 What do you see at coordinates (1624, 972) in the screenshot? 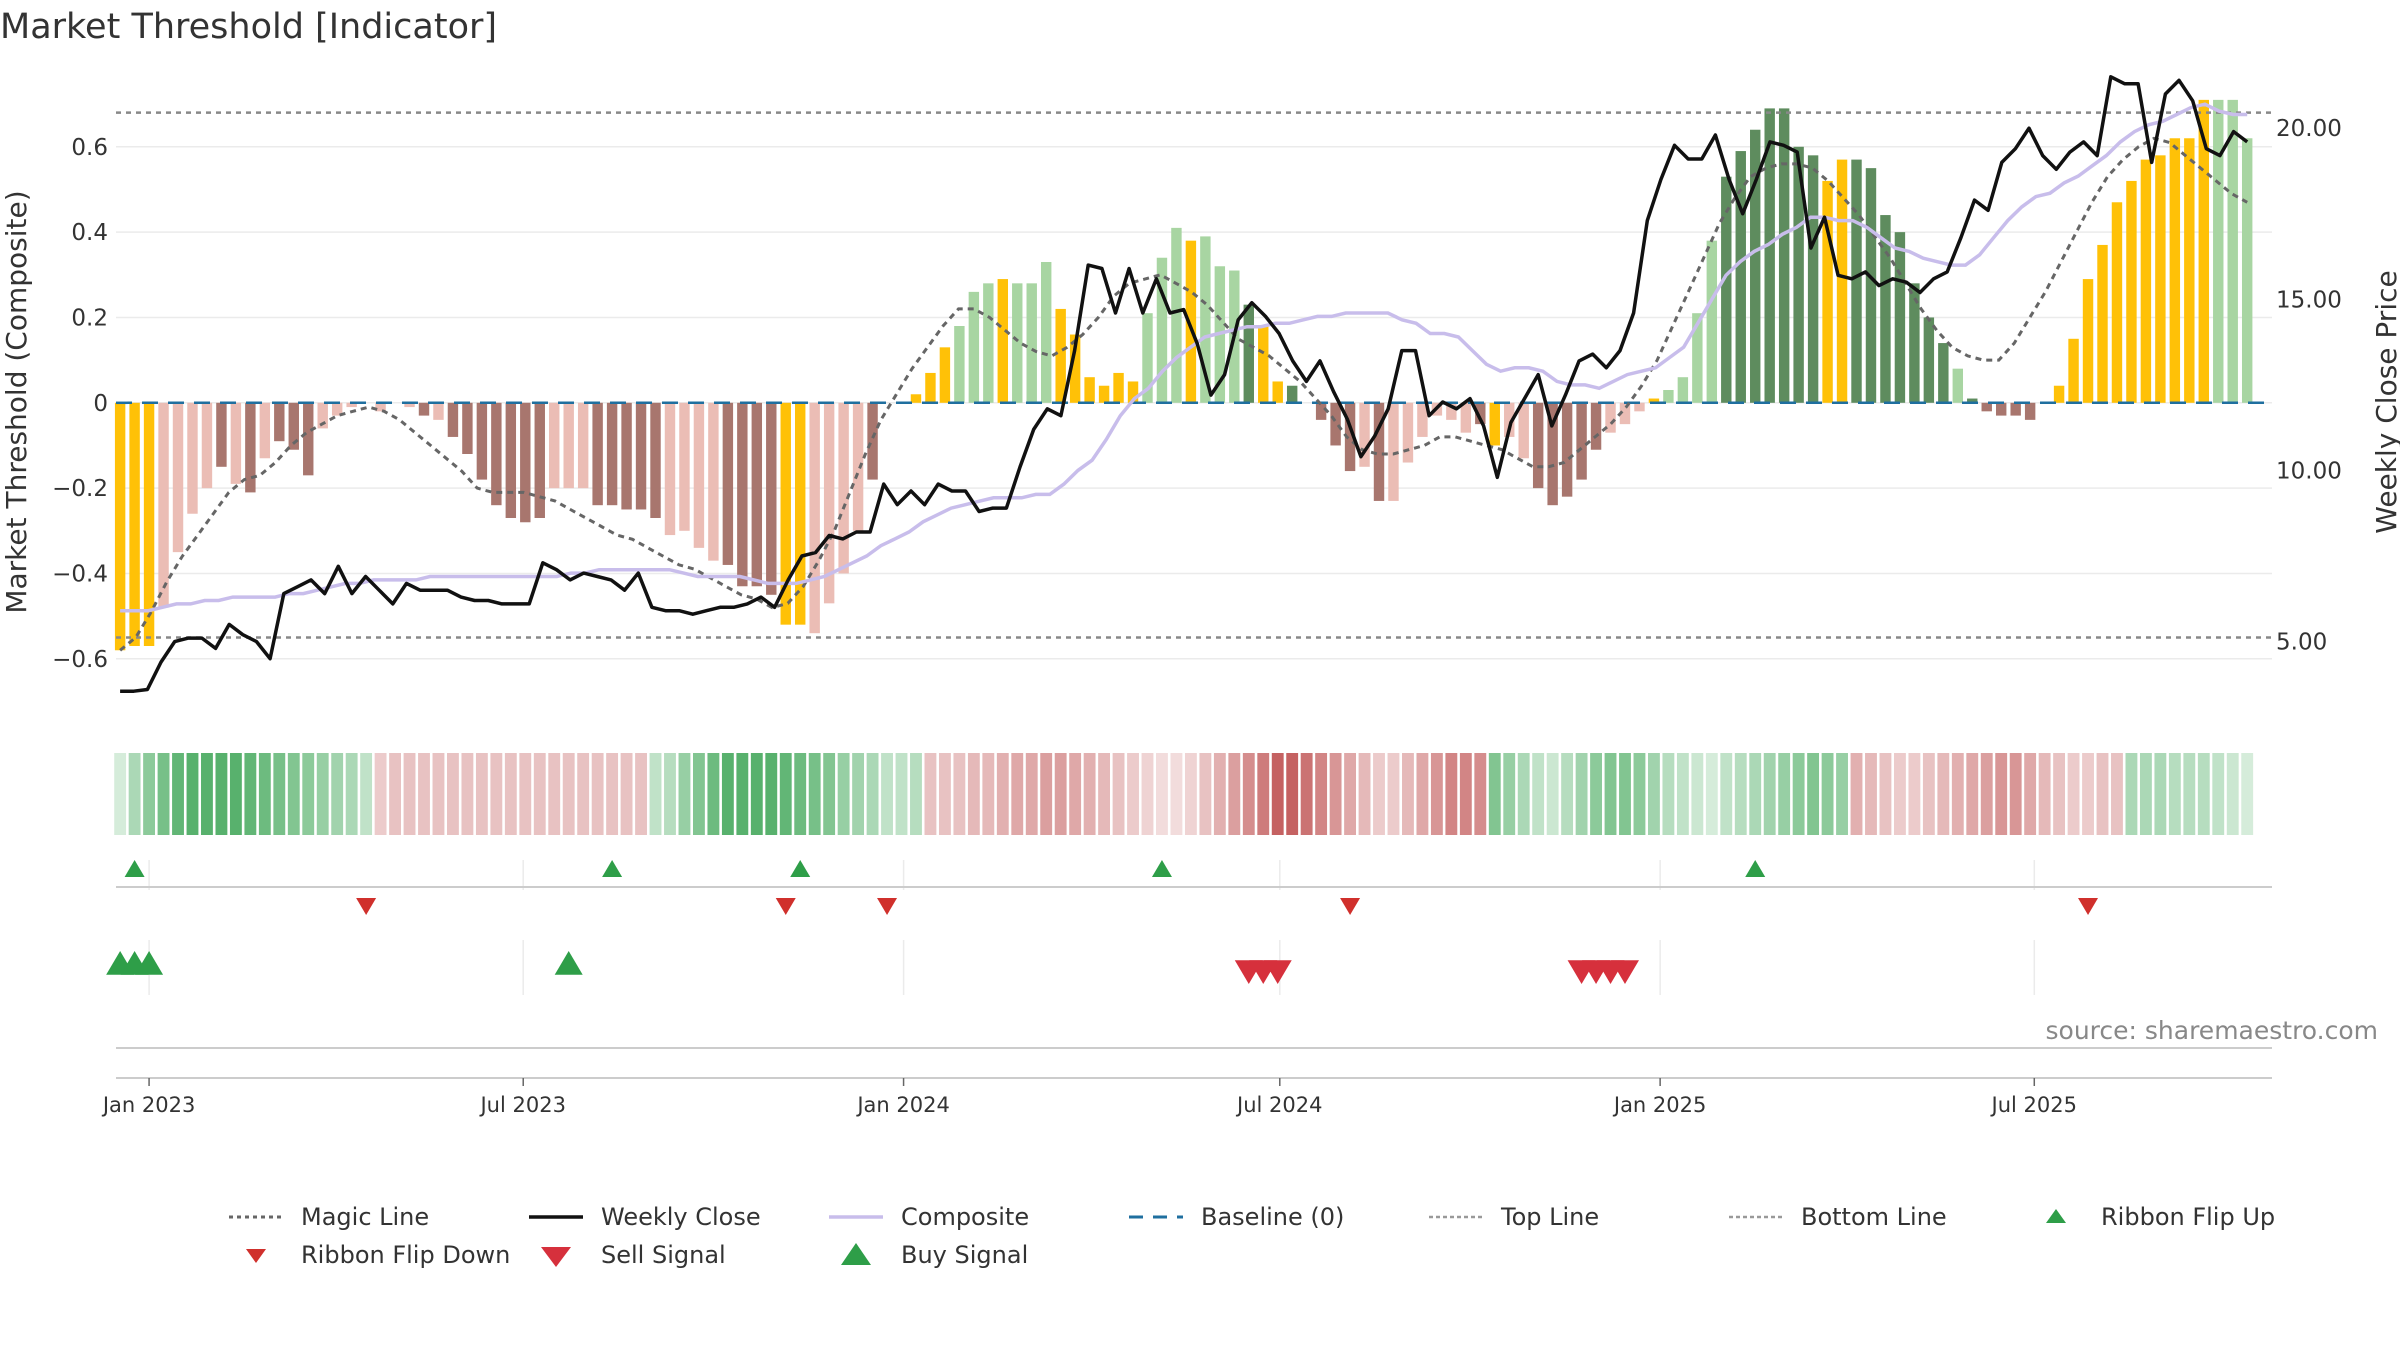
I see `sell-signal-marker` at bounding box center [1624, 972].